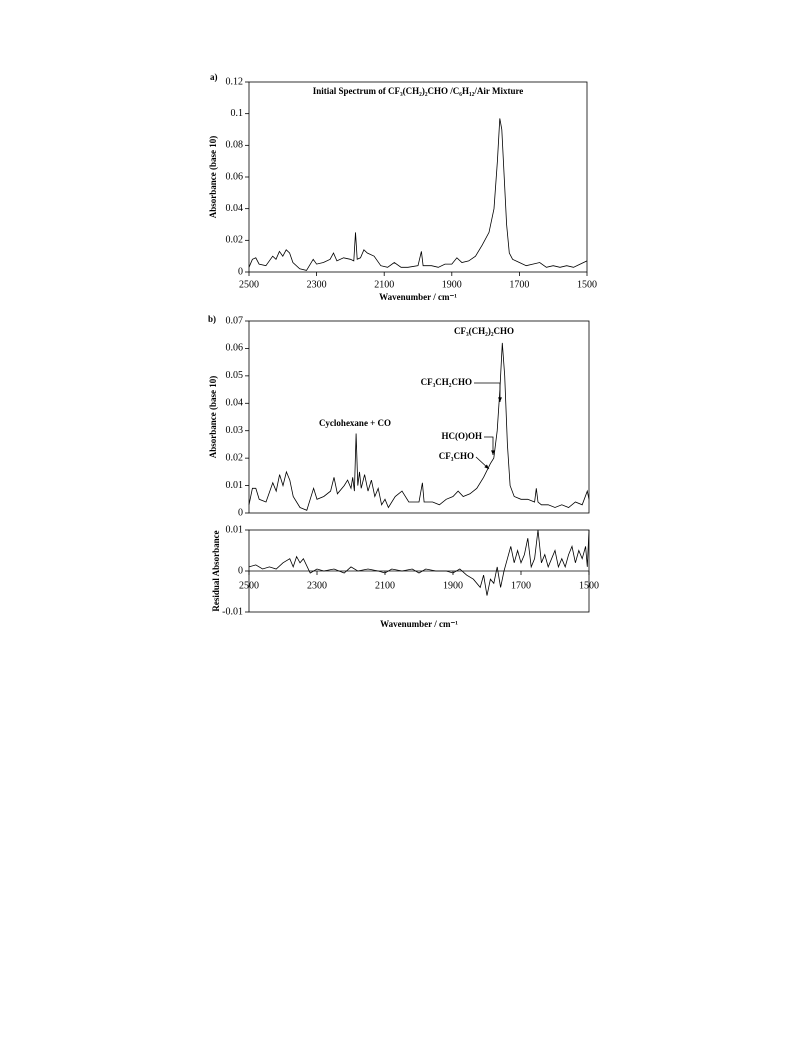 This screenshot has height=1057, width=793. Describe the element at coordinates (237, 113) in the screenshot. I see `y-tick-label: 0.1` at that location.